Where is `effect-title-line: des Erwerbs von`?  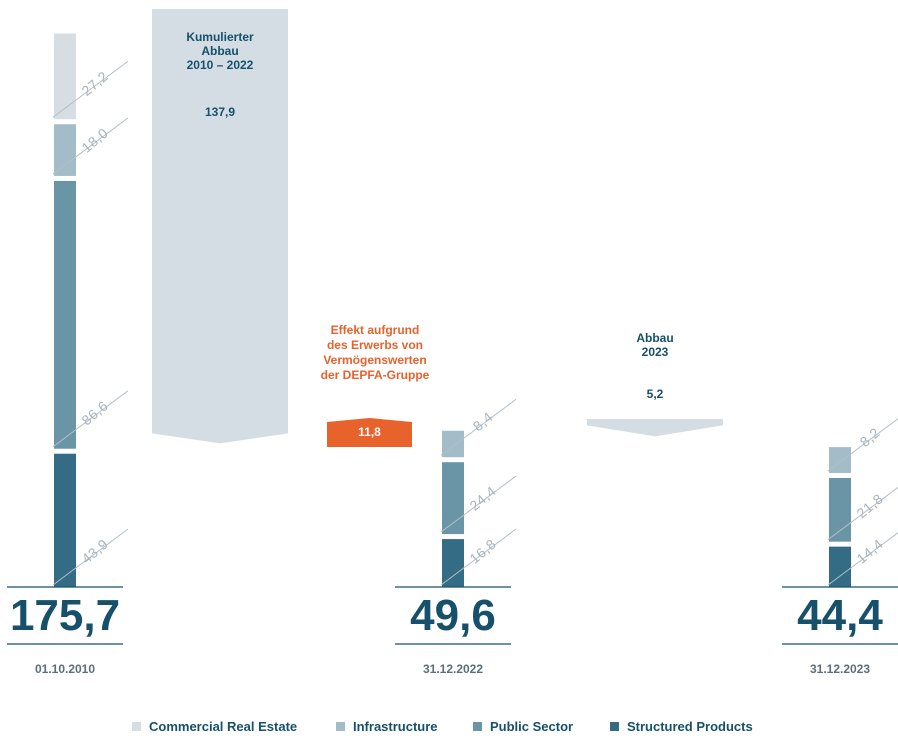
effect-title-line: des Erwerbs von is located at coordinates (375, 345).